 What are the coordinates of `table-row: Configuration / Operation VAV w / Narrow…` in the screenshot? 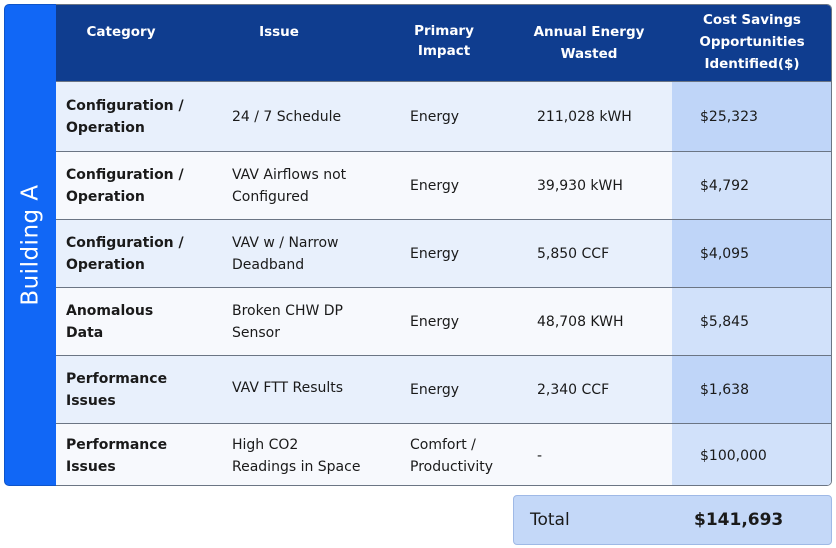 It's located at (443, 253).